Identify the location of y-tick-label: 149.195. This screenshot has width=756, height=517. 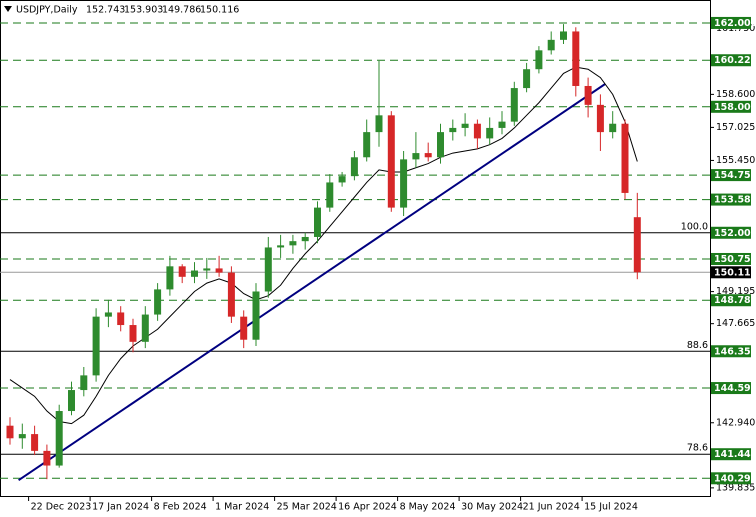
(735, 291).